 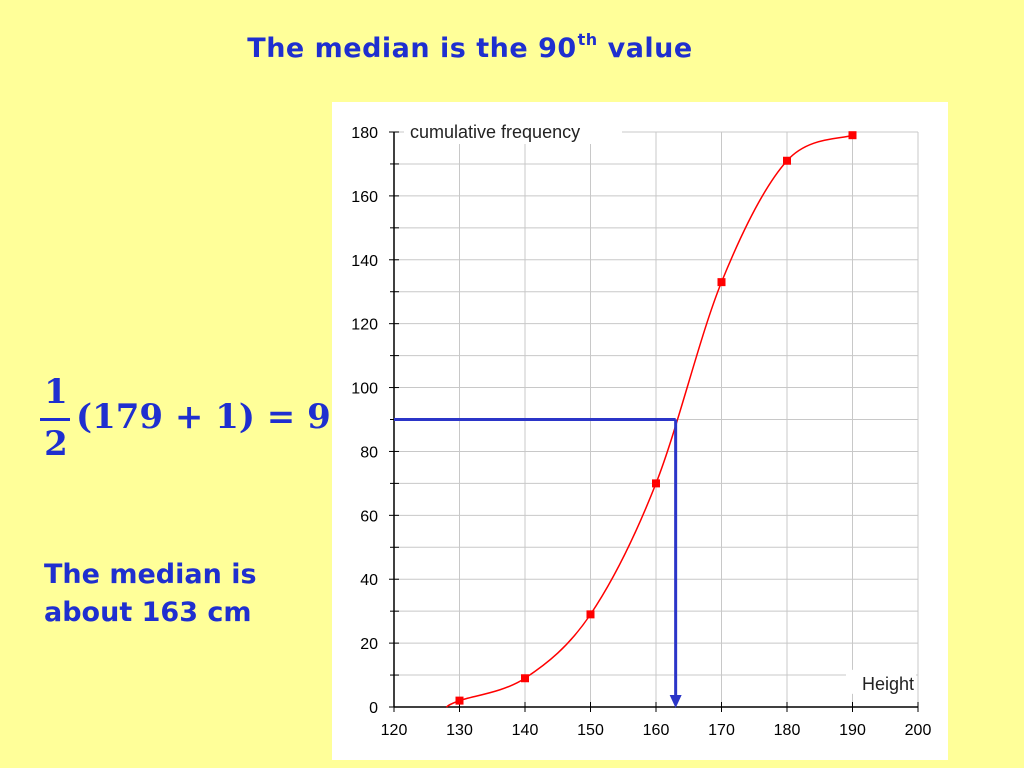 What do you see at coordinates (852, 730) in the screenshot?
I see `x-tick-label: 190` at bounding box center [852, 730].